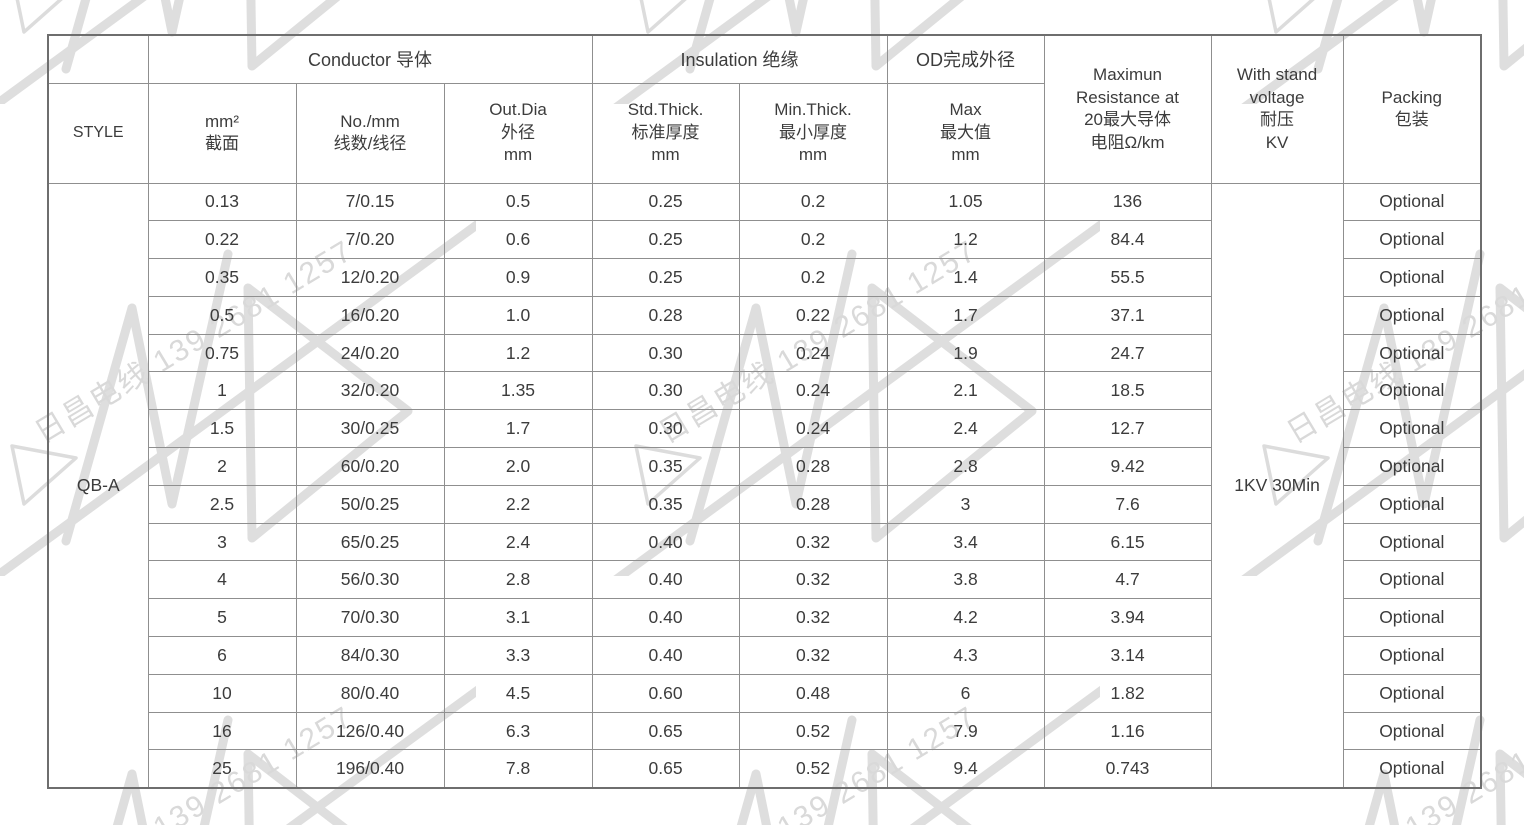  Describe the element at coordinates (1127, 277) in the screenshot. I see `cell-resistance: 55.5` at that location.